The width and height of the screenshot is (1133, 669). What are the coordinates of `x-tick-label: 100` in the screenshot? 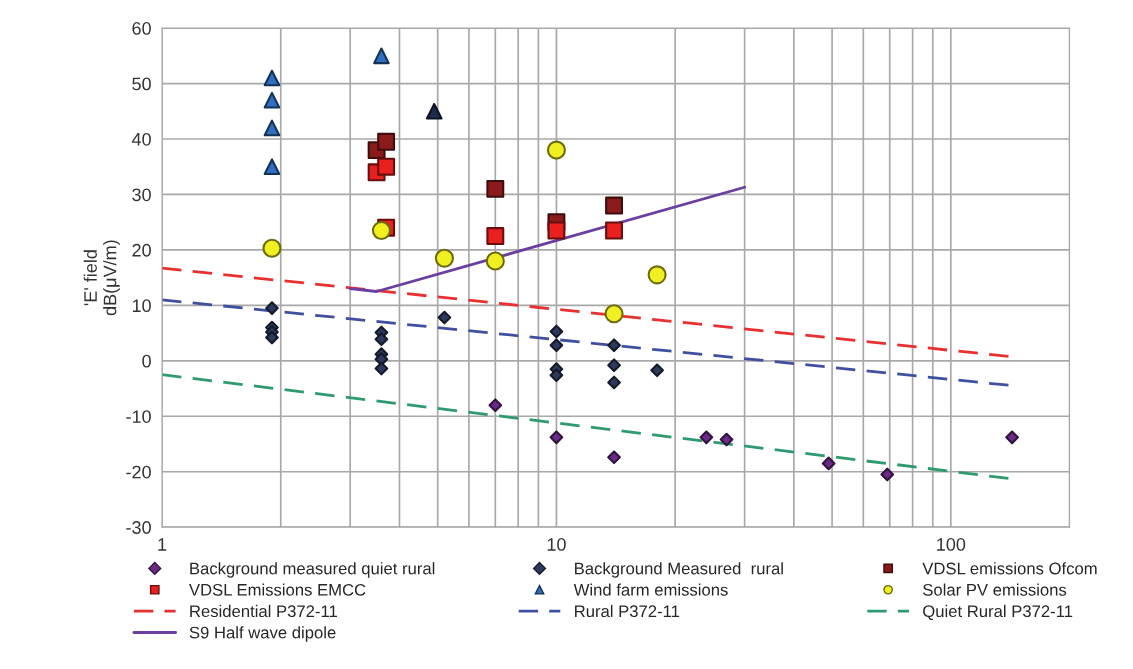 It's located at (951, 544).